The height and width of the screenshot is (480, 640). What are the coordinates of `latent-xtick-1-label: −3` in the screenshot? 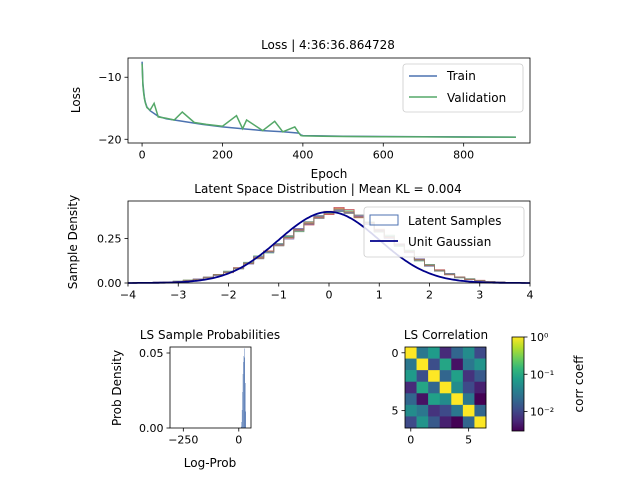 It's located at (178, 295).